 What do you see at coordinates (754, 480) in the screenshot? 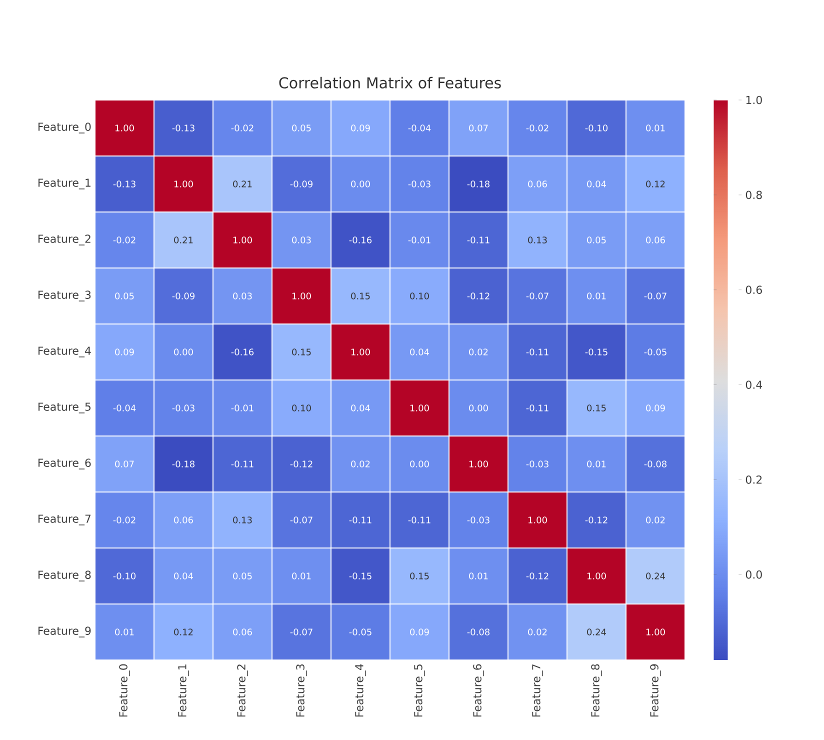
I see `color-bar-label: 0.2` at bounding box center [754, 480].